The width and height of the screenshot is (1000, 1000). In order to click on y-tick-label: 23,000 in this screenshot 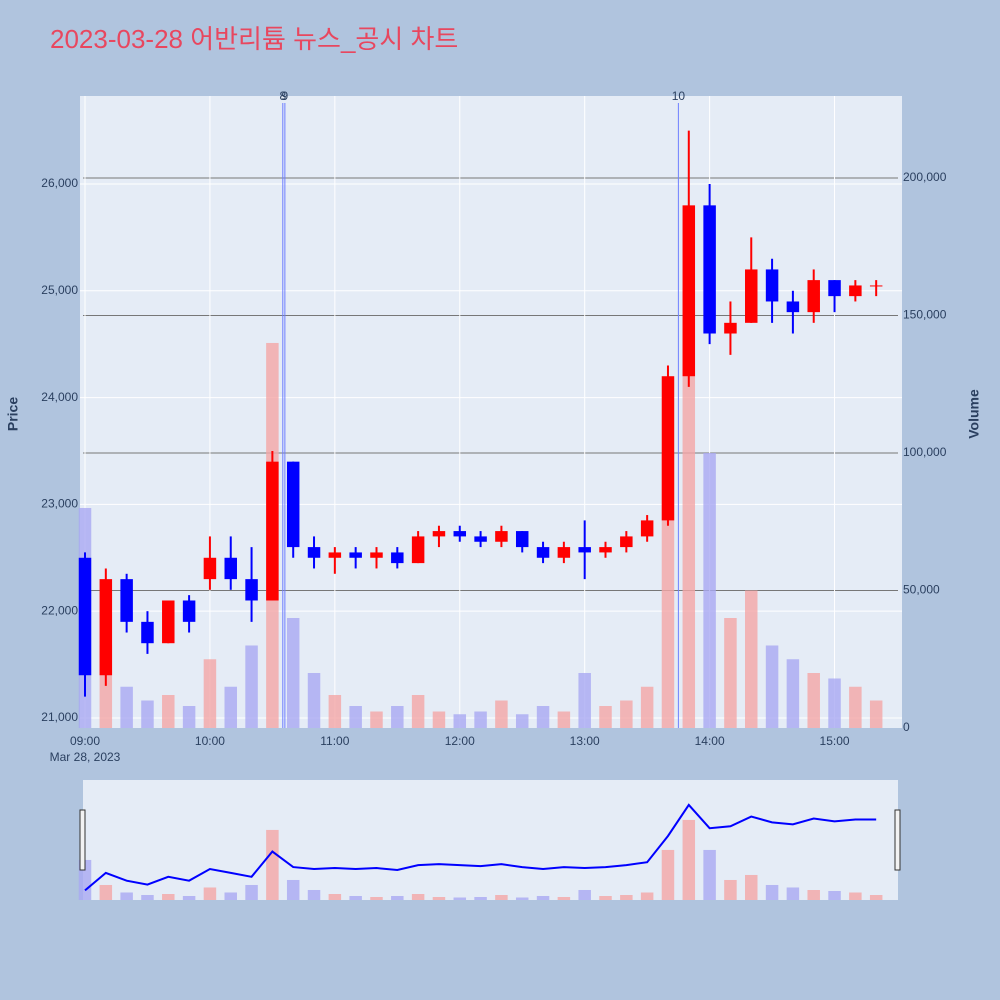, I will do `click(59, 504)`.